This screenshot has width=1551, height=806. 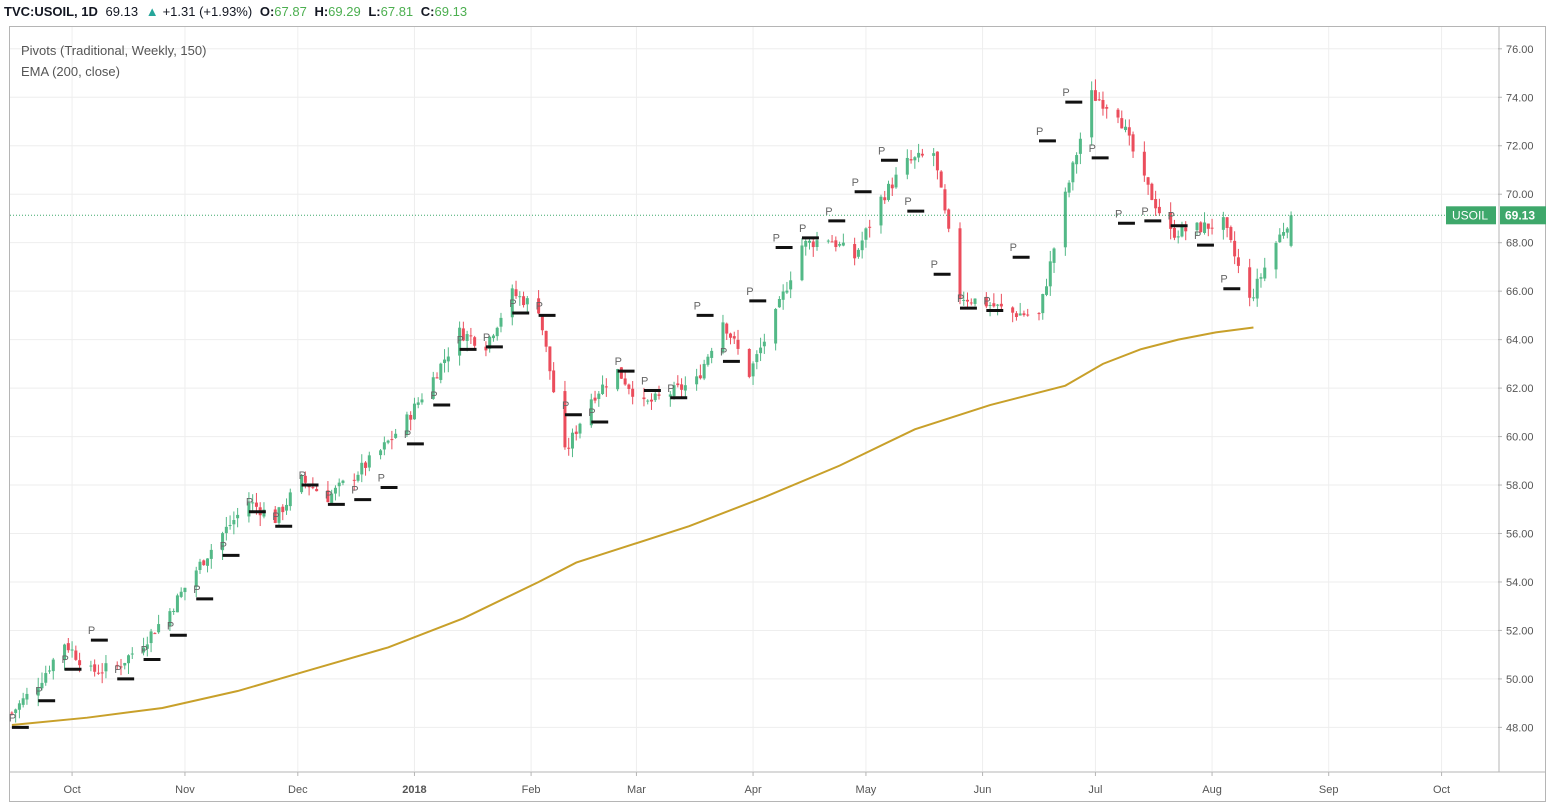 What do you see at coordinates (207, 11) in the screenshot?
I see `price-change: +1.31 (+1.93%)` at bounding box center [207, 11].